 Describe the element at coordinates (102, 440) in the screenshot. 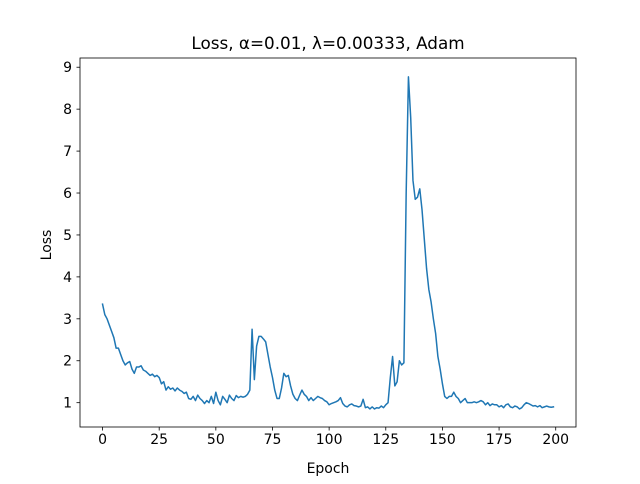

I see `x-tick-label: 0` at that location.